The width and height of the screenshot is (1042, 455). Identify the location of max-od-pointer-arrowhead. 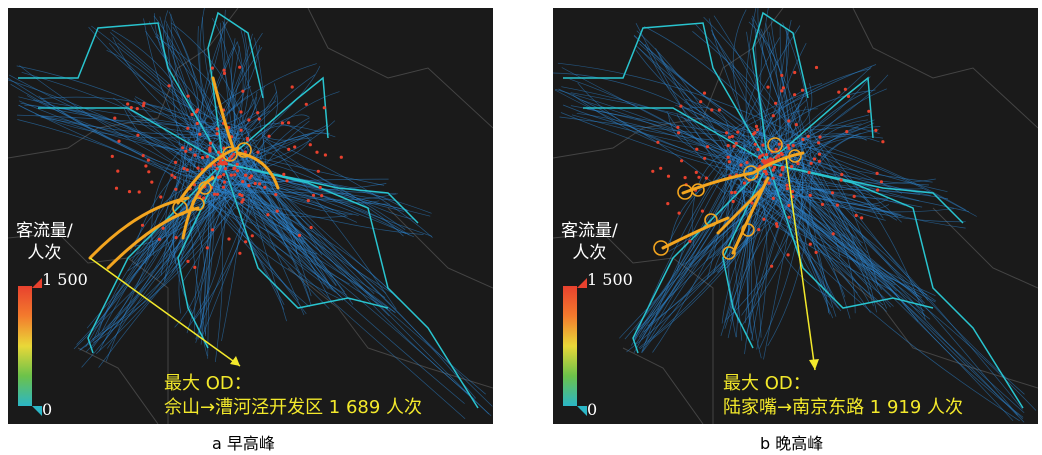
(235, 361).